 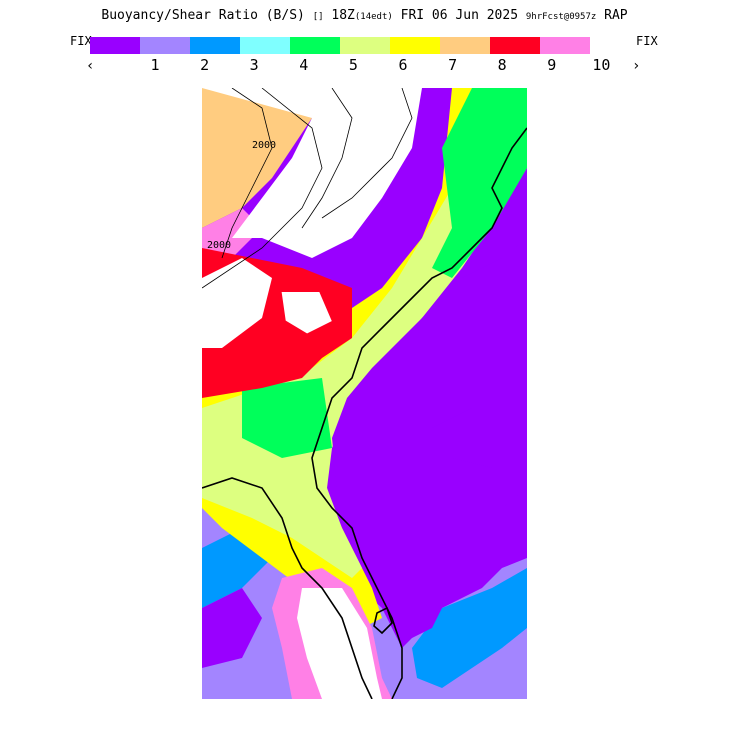 What do you see at coordinates (232, 628) in the screenshot?
I see `gulf-purple-blob` at bounding box center [232, 628].